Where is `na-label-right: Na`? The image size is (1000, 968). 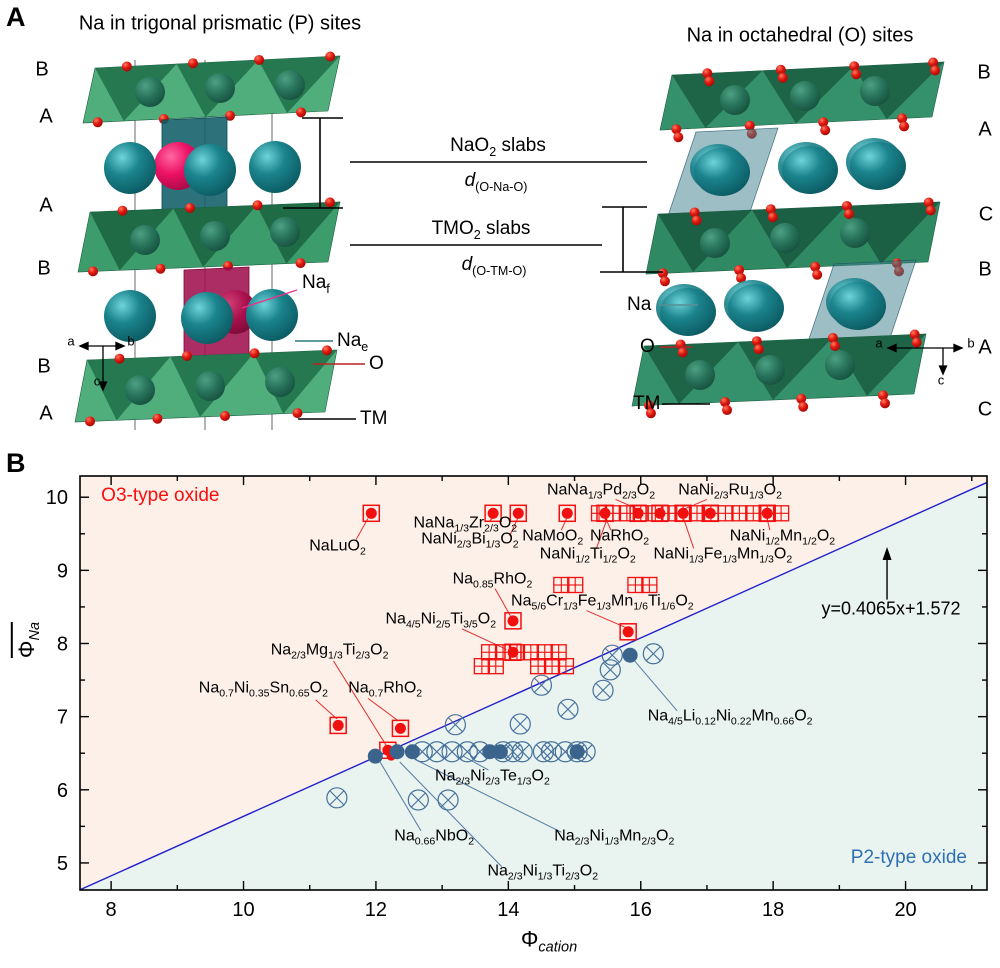
na-label-right: Na is located at coordinates (639, 304).